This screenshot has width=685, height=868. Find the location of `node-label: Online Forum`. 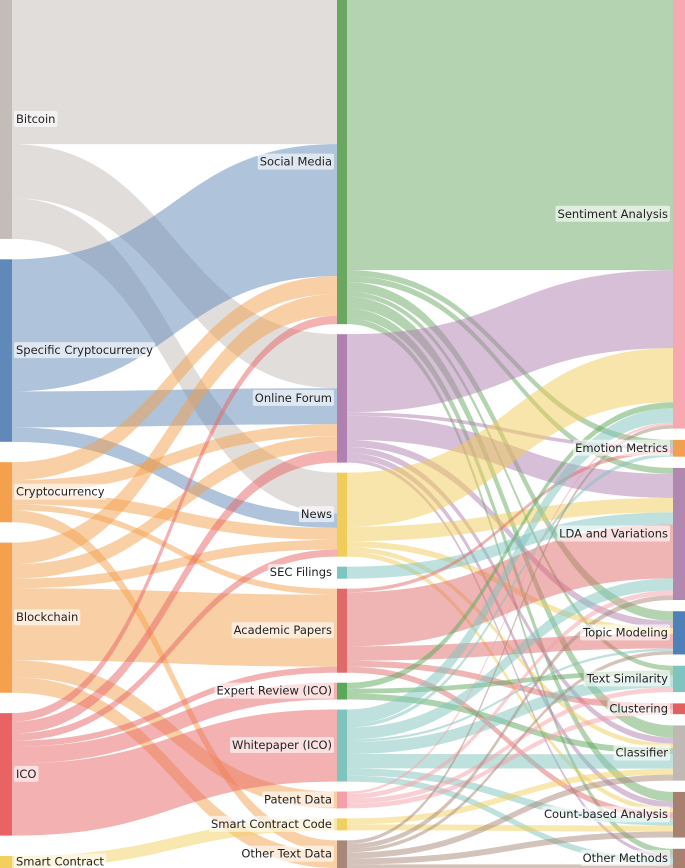

node-label: Online Forum is located at coordinates (293, 398).